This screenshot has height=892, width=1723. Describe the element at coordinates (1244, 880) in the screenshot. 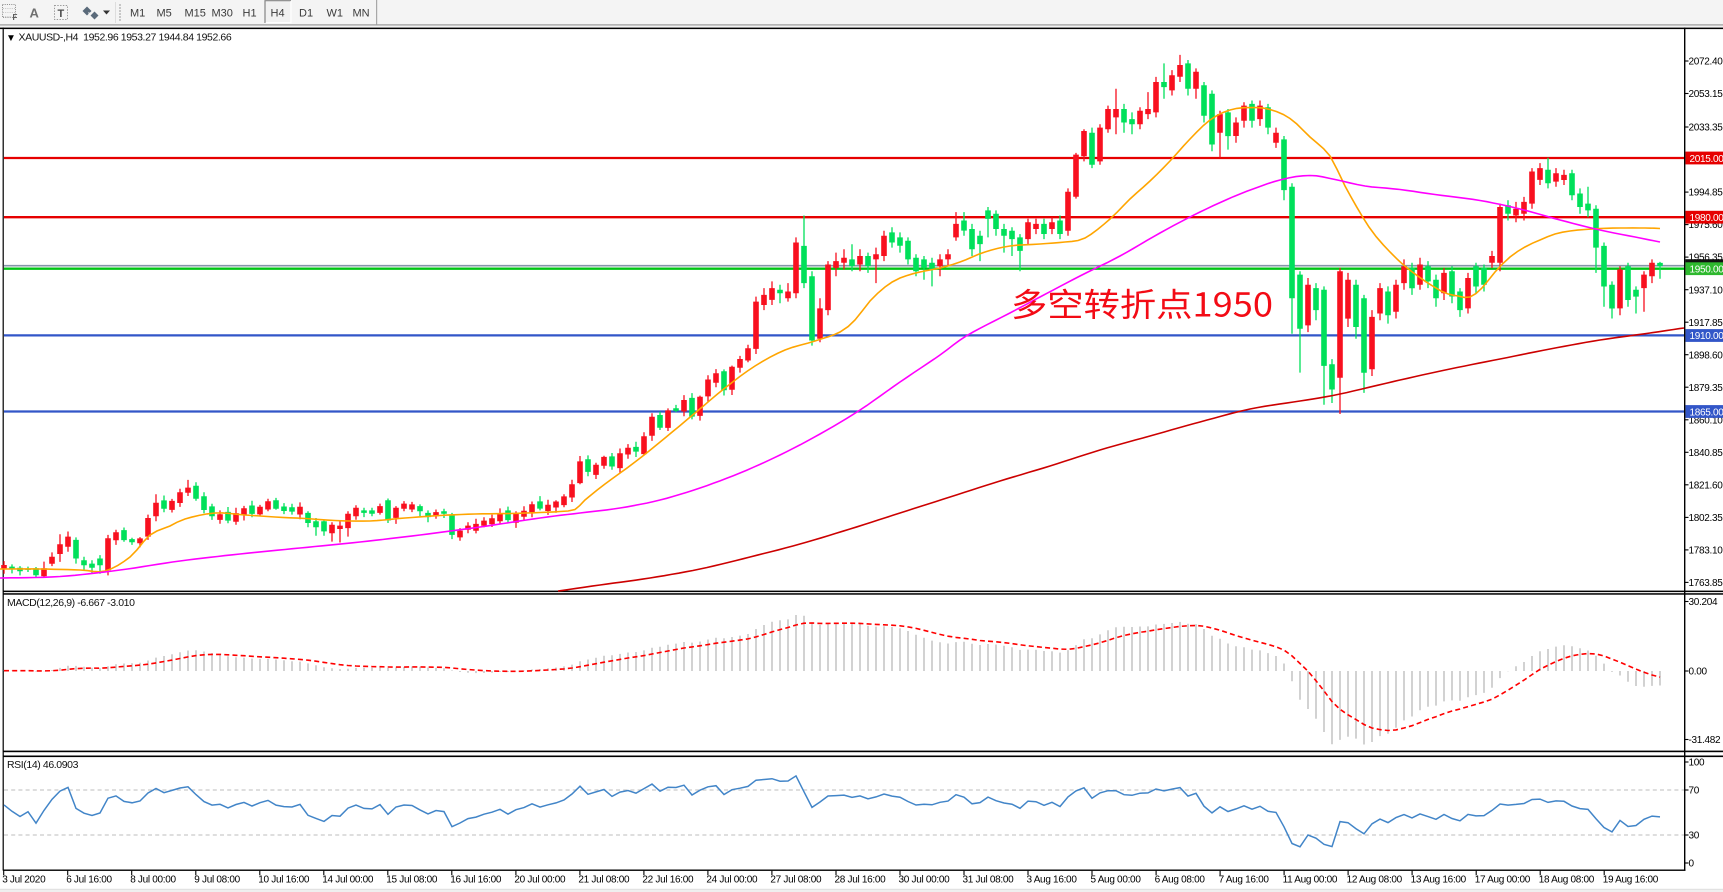

I see `svg-text: 7 Aug 16:00` at that location.